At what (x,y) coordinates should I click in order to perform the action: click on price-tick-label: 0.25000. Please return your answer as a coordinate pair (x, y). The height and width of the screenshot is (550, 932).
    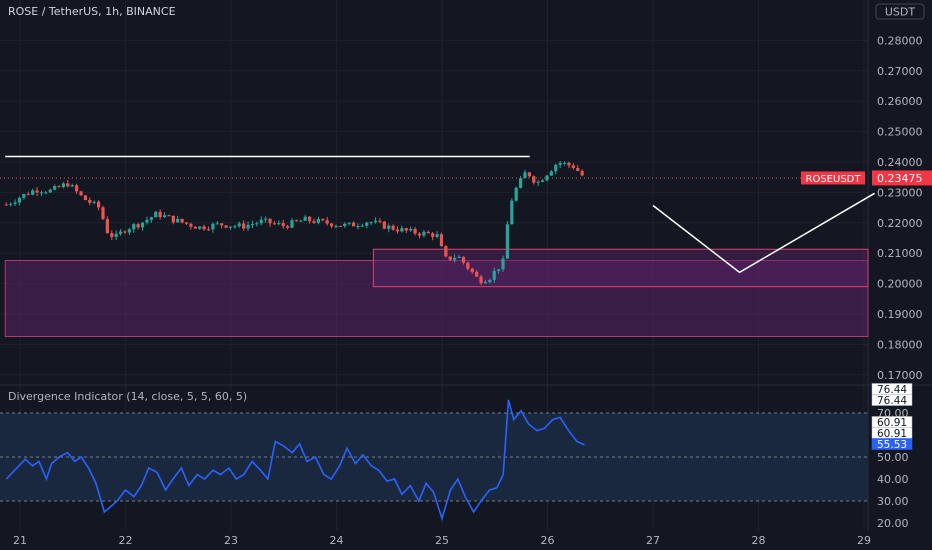
    Looking at the image, I should click on (900, 132).